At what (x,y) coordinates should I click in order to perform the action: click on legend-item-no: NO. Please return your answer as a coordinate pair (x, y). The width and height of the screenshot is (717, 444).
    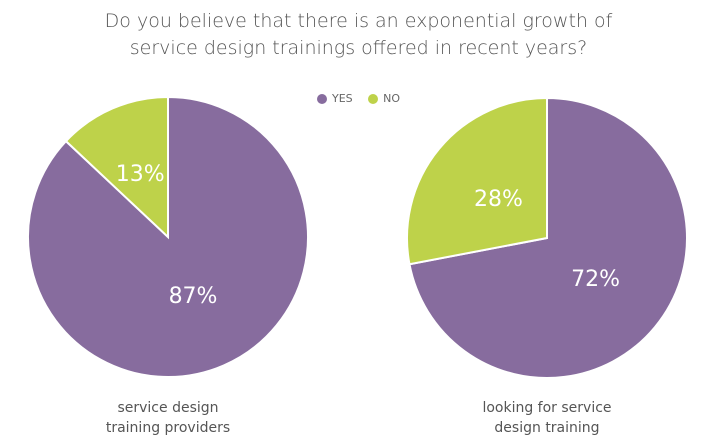
    Looking at the image, I should click on (384, 98).